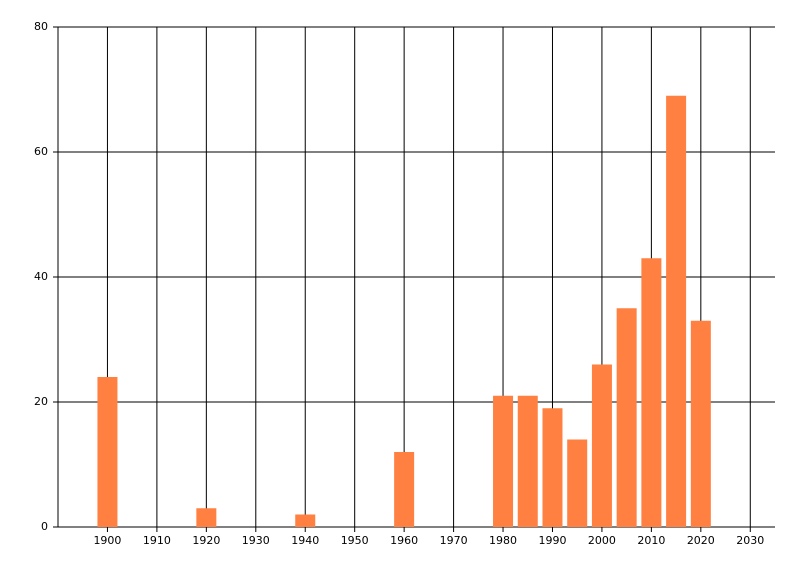 This screenshot has height=576, width=800. Describe the element at coordinates (454, 540) in the screenshot. I see `x-tick-label: 1970` at that location.